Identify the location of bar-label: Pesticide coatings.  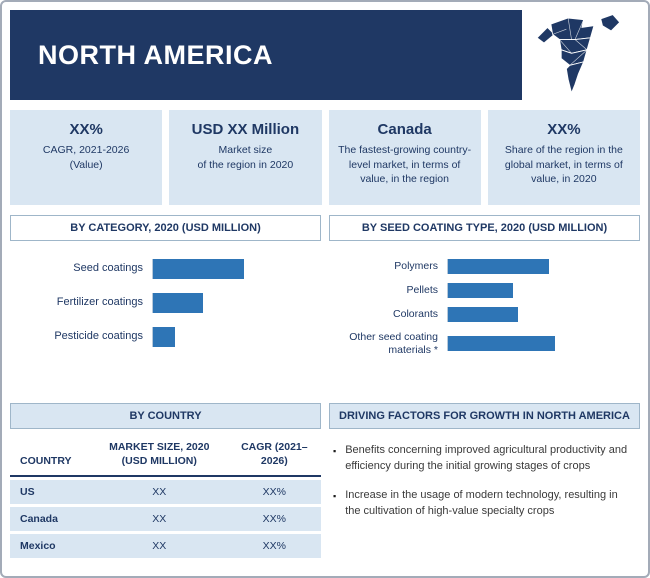
(98, 336).